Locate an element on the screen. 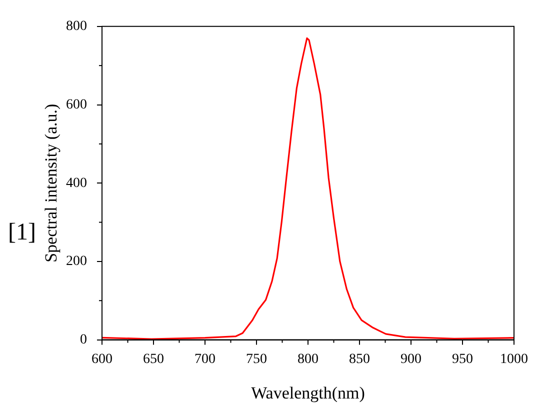 The image size is (542, 414). y-tick-label: 800 is located at coordinates (76, 26).